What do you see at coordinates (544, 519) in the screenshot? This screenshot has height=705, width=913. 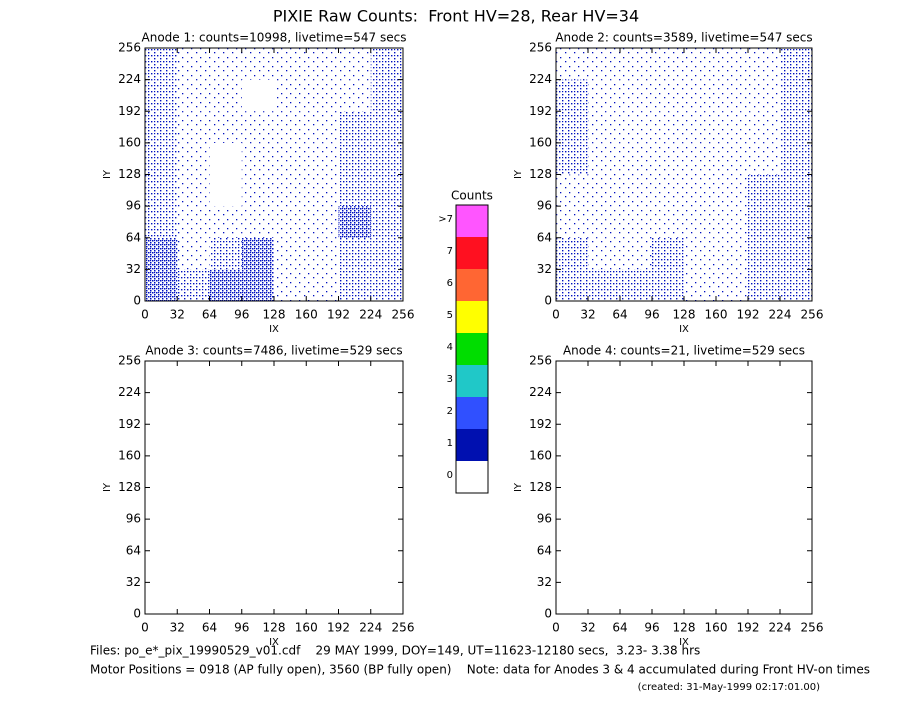 I see `y-tick-label: 96` at bounding box center [544, 519].